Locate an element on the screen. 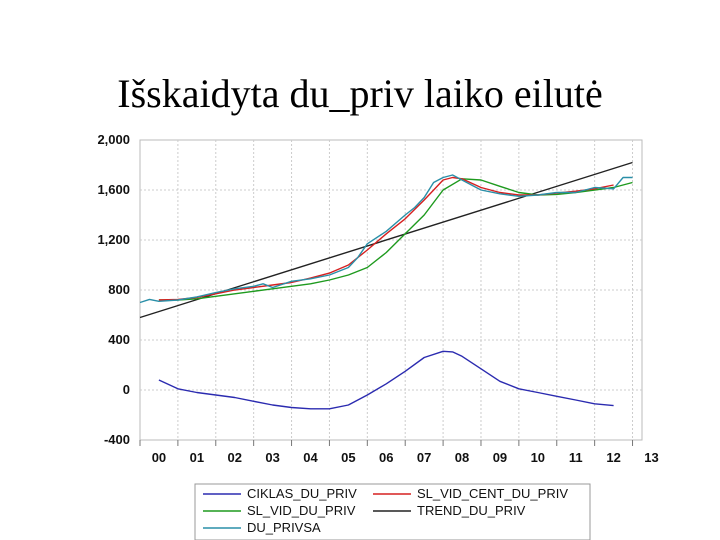 This screenshot has height=540, width=720. x-tick-label: 07 is located at coordinates (424, 457).